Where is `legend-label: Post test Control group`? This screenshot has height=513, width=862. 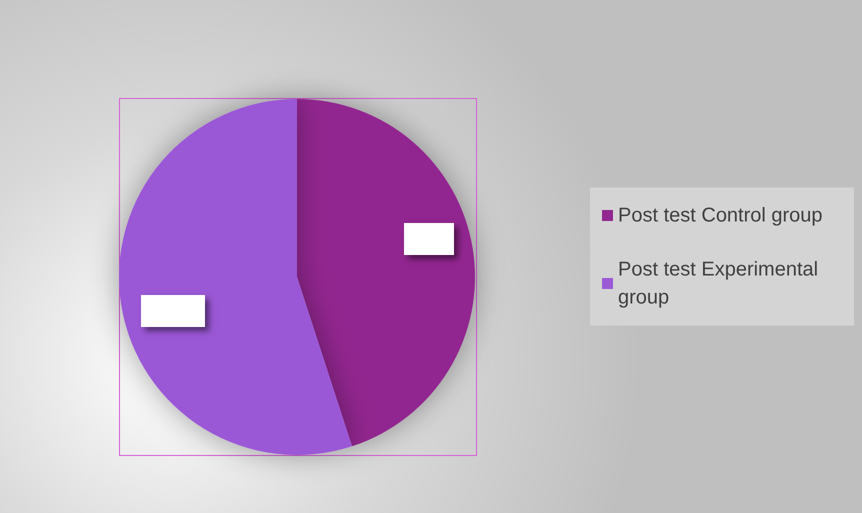 legend-label: Post test Control group is located at coordinates (720, 215).